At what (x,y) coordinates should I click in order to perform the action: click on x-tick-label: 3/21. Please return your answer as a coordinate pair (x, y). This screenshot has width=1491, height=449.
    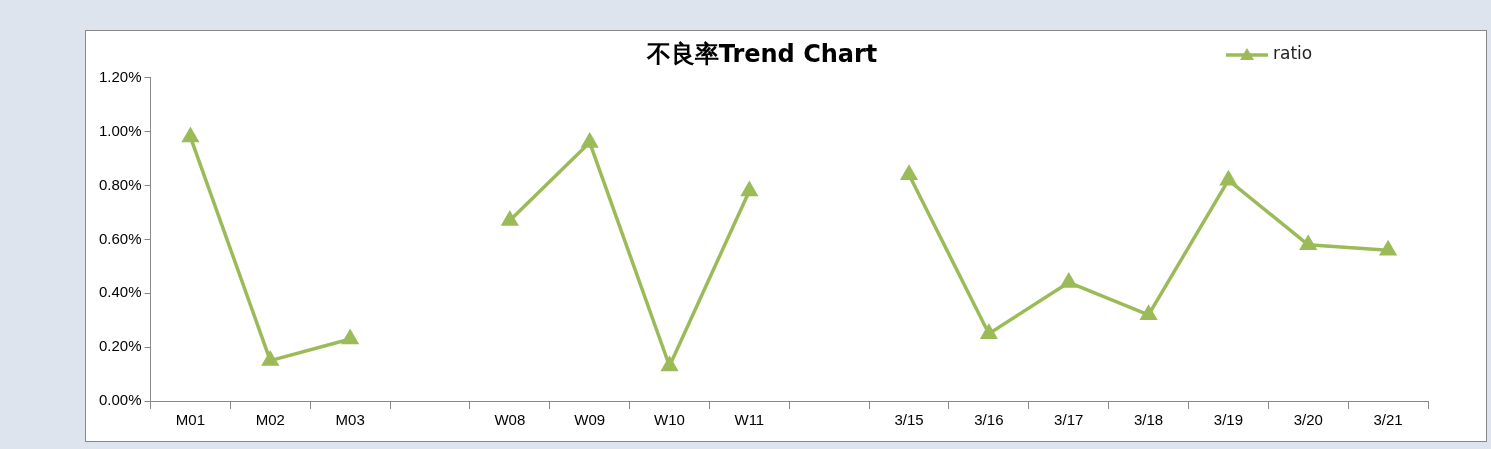
    Looking at the image, I should click on (1388, 420).